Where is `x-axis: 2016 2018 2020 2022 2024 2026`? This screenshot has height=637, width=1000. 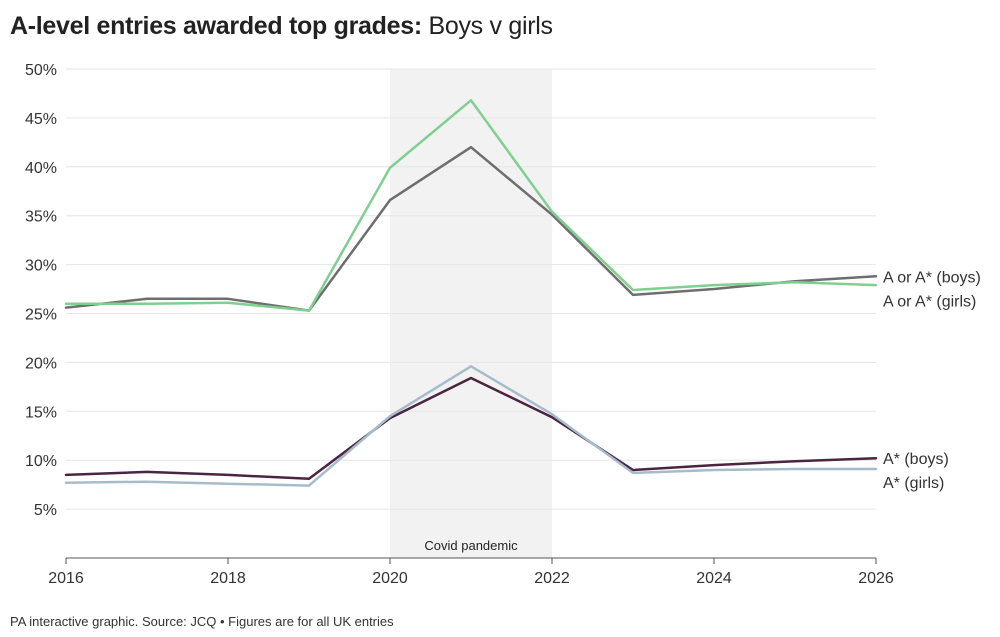
x-axis: 2016 2018 2020 2022 2024 2026 is located at coordinates (471, 572).